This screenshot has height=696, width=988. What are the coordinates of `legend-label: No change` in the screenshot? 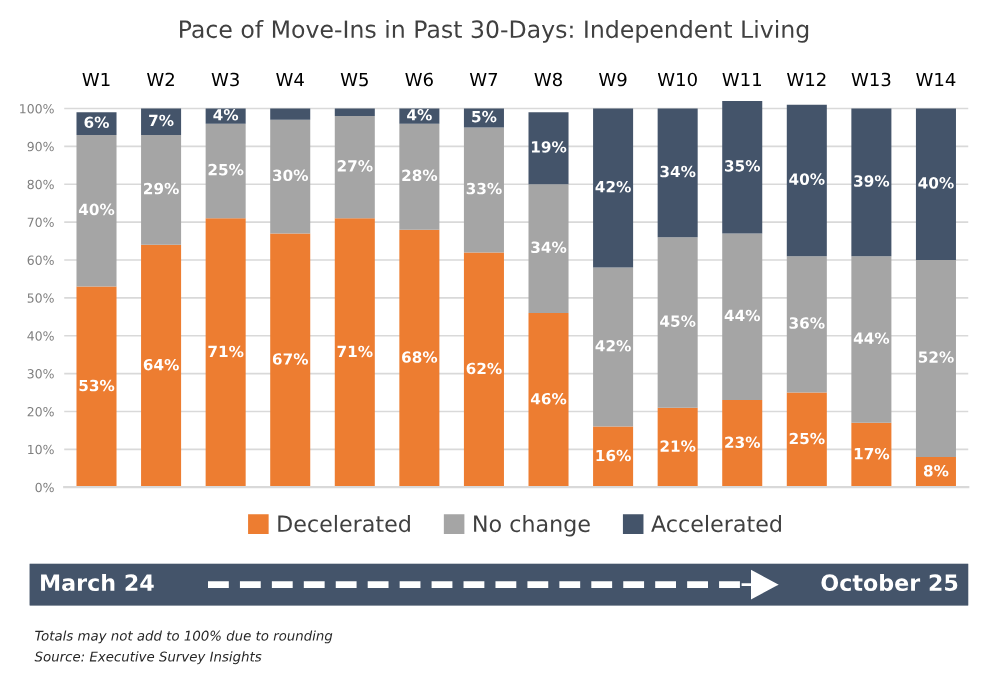 It's located at (532, 525).